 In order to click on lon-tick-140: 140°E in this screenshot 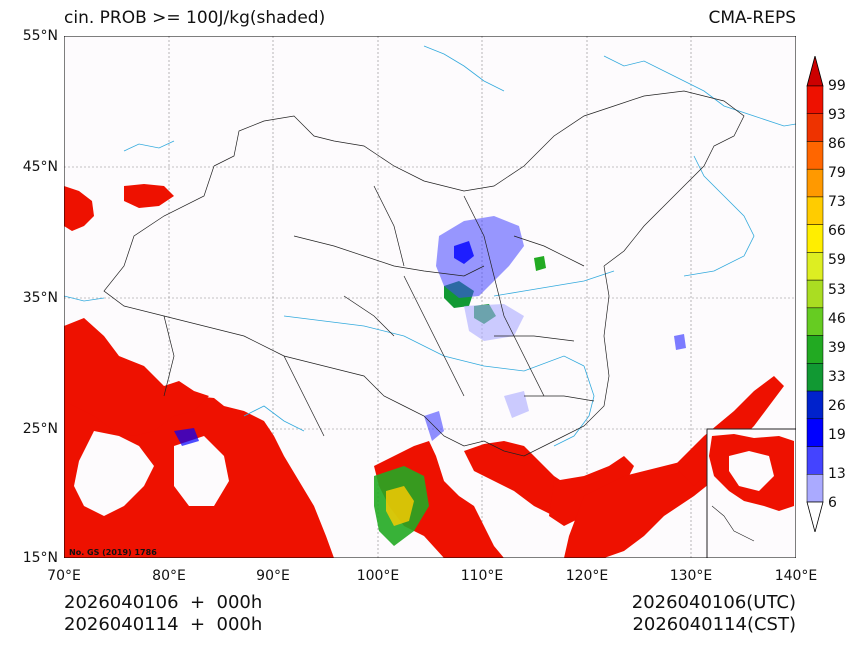, I will do `click(796, 576)`.